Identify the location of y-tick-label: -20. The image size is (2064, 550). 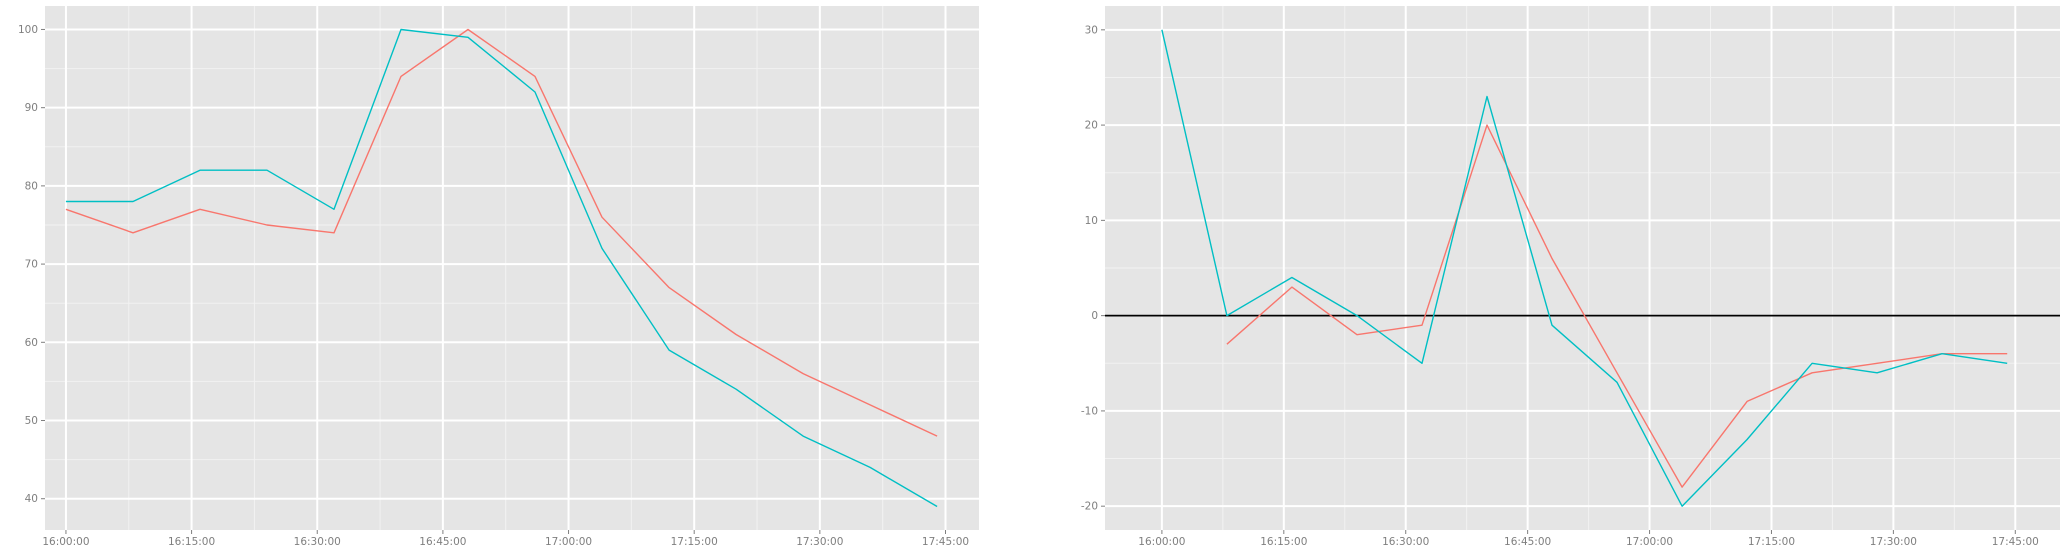
(1089, 507).